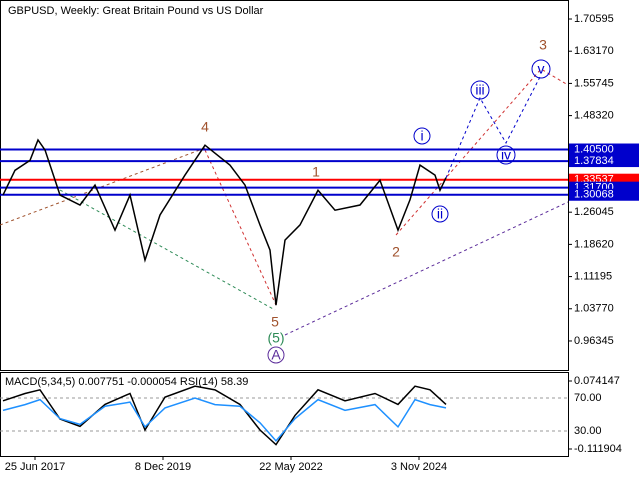 The height and width of the screenshot is (480, 640). I want to click on wave-label: 5, so click(275, 322).